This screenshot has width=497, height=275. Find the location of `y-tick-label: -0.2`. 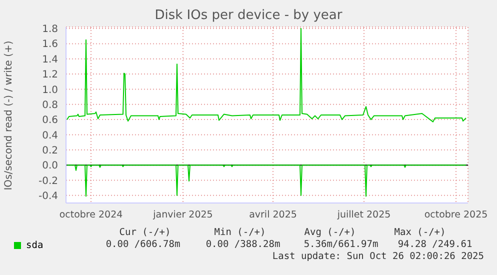

y-tick-label: -0.2 is located at coordinates (48, 181).